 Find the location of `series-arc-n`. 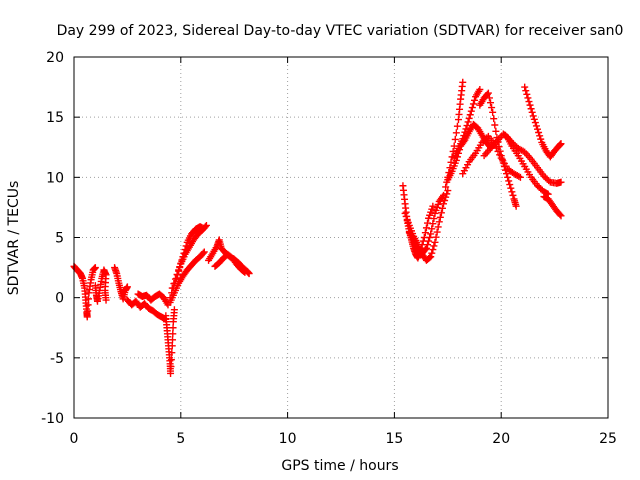

series-arc-n is located at coordinates (426, 224).